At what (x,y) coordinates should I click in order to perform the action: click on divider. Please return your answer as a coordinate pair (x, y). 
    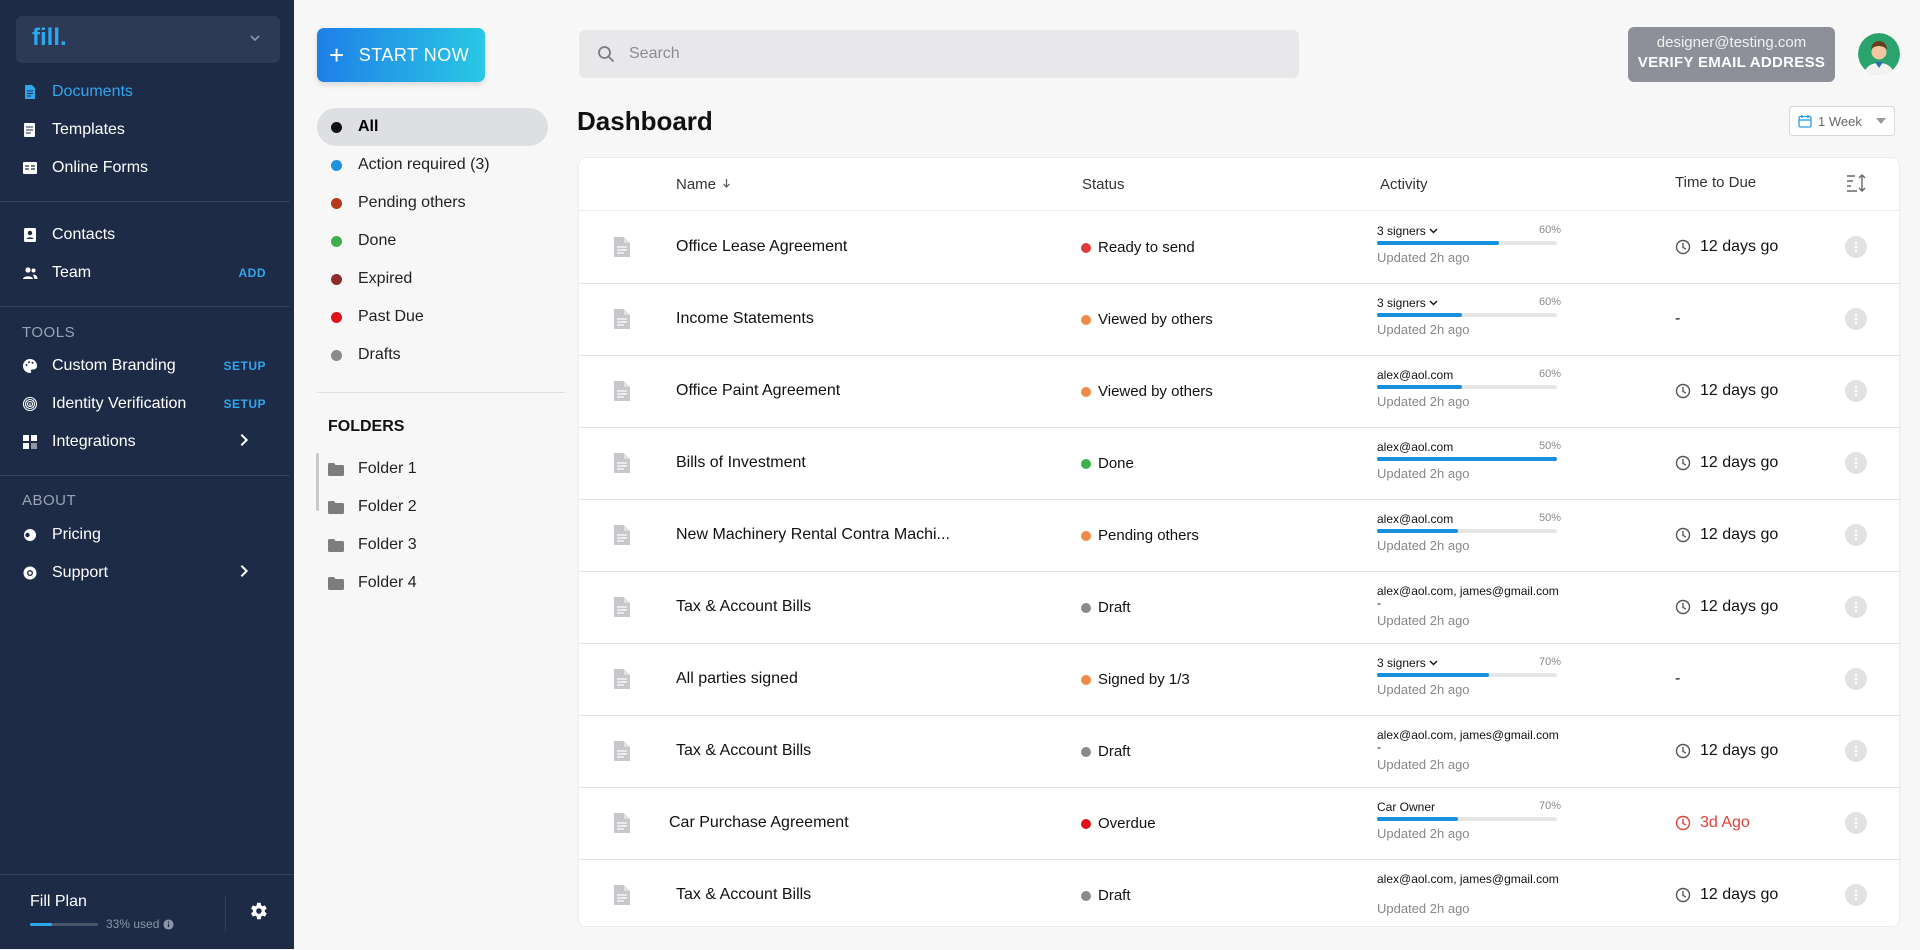
    Looking at the image, I should click on (145, 306).